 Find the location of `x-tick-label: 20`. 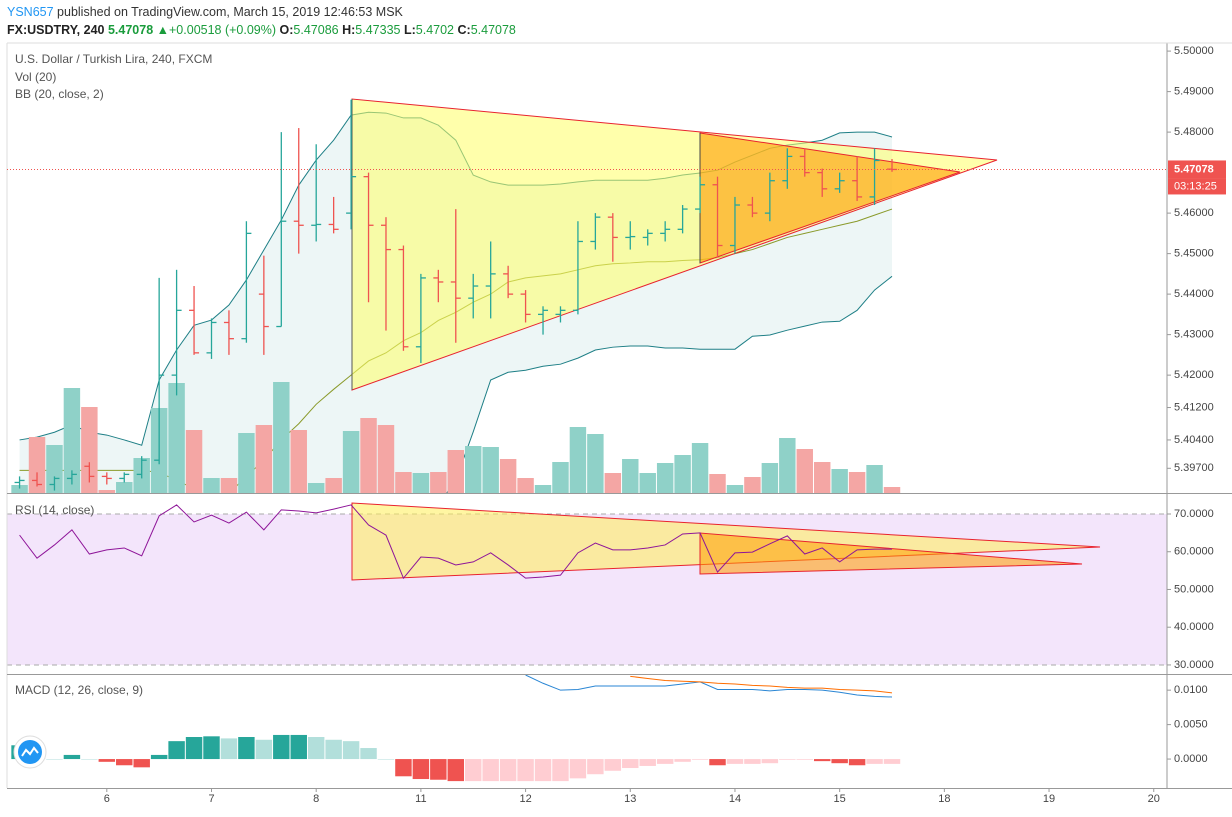

x-tick-label: 20 is located at coordinates (1154, 799).